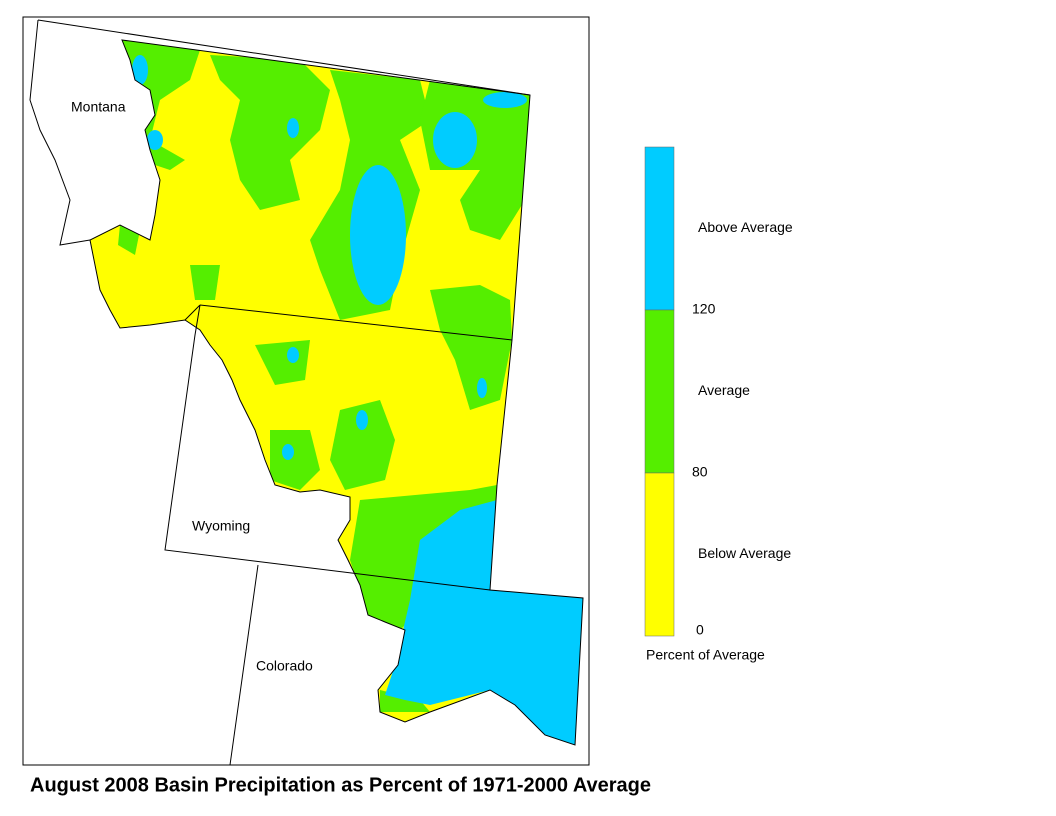 This screenshot has width=1056, height=816. What do you see at coordinates (744, 553) in the screenshot?
I see `legend-label: Below Average` at bounding box center [744, 553].